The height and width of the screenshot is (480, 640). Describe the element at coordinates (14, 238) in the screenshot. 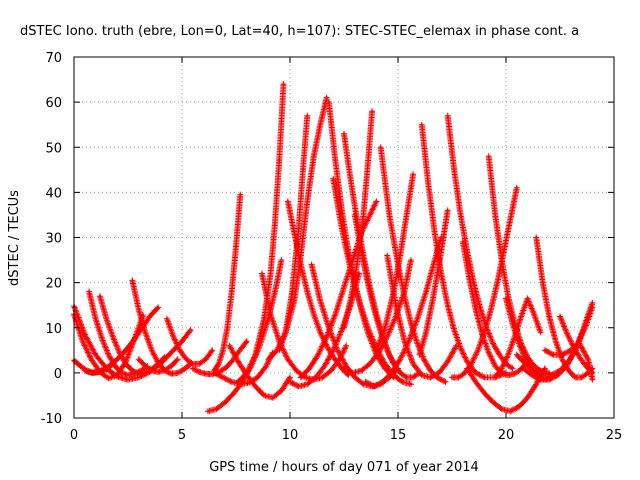

I see `y-axis-label: dSTEC / TECUs` at that location.